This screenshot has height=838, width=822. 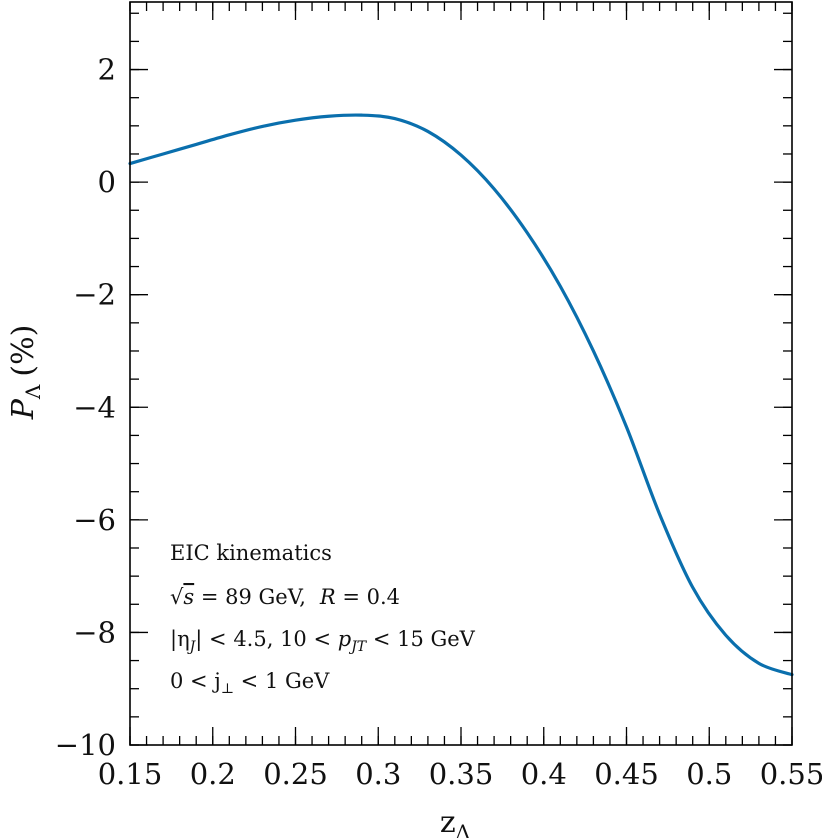 What do you see at coordinates (295, 774) in the screenshot?
I see `x-tick-label: 0.25` at bounding box center [295, 774].